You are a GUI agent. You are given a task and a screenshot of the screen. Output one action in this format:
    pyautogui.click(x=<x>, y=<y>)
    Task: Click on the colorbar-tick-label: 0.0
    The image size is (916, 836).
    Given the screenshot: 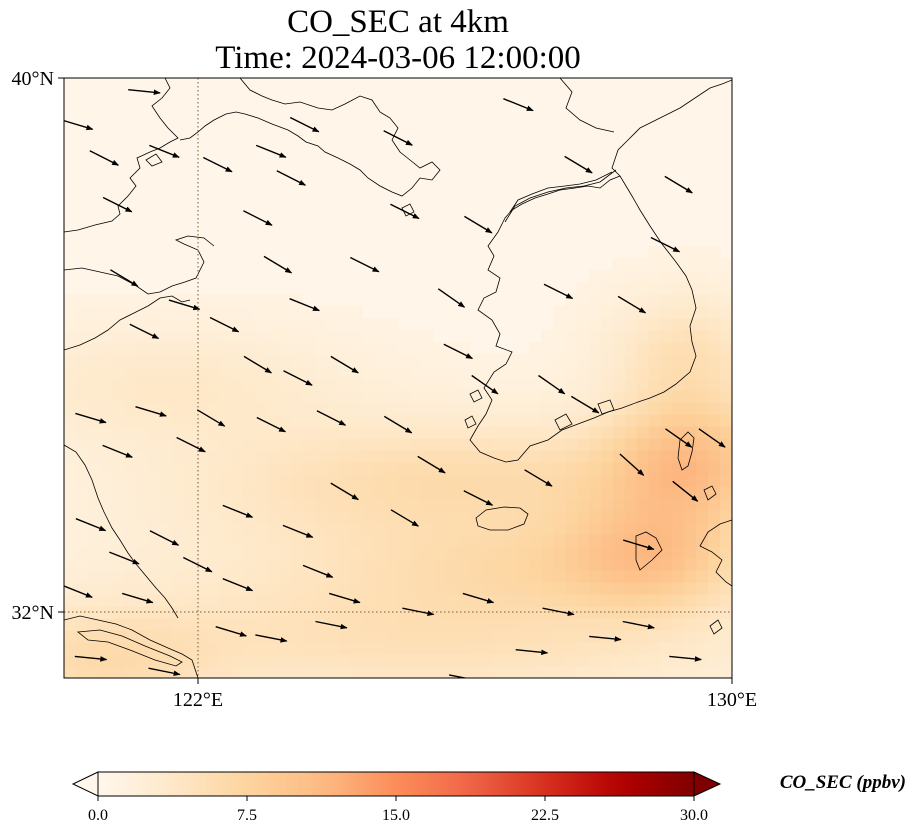 What is the action you would take?
    pyautogui.click(x=98, y=815)
    